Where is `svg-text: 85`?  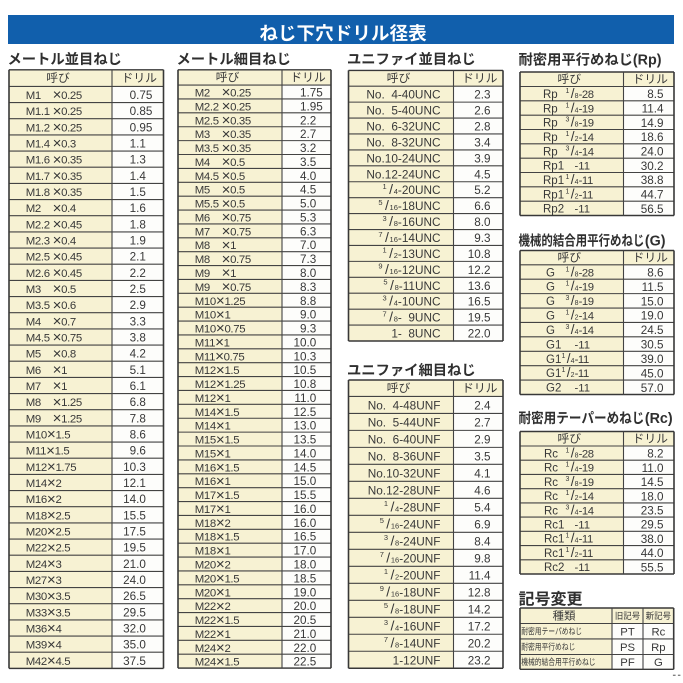
svg-text: 85 is located at coordinates (146, 111).